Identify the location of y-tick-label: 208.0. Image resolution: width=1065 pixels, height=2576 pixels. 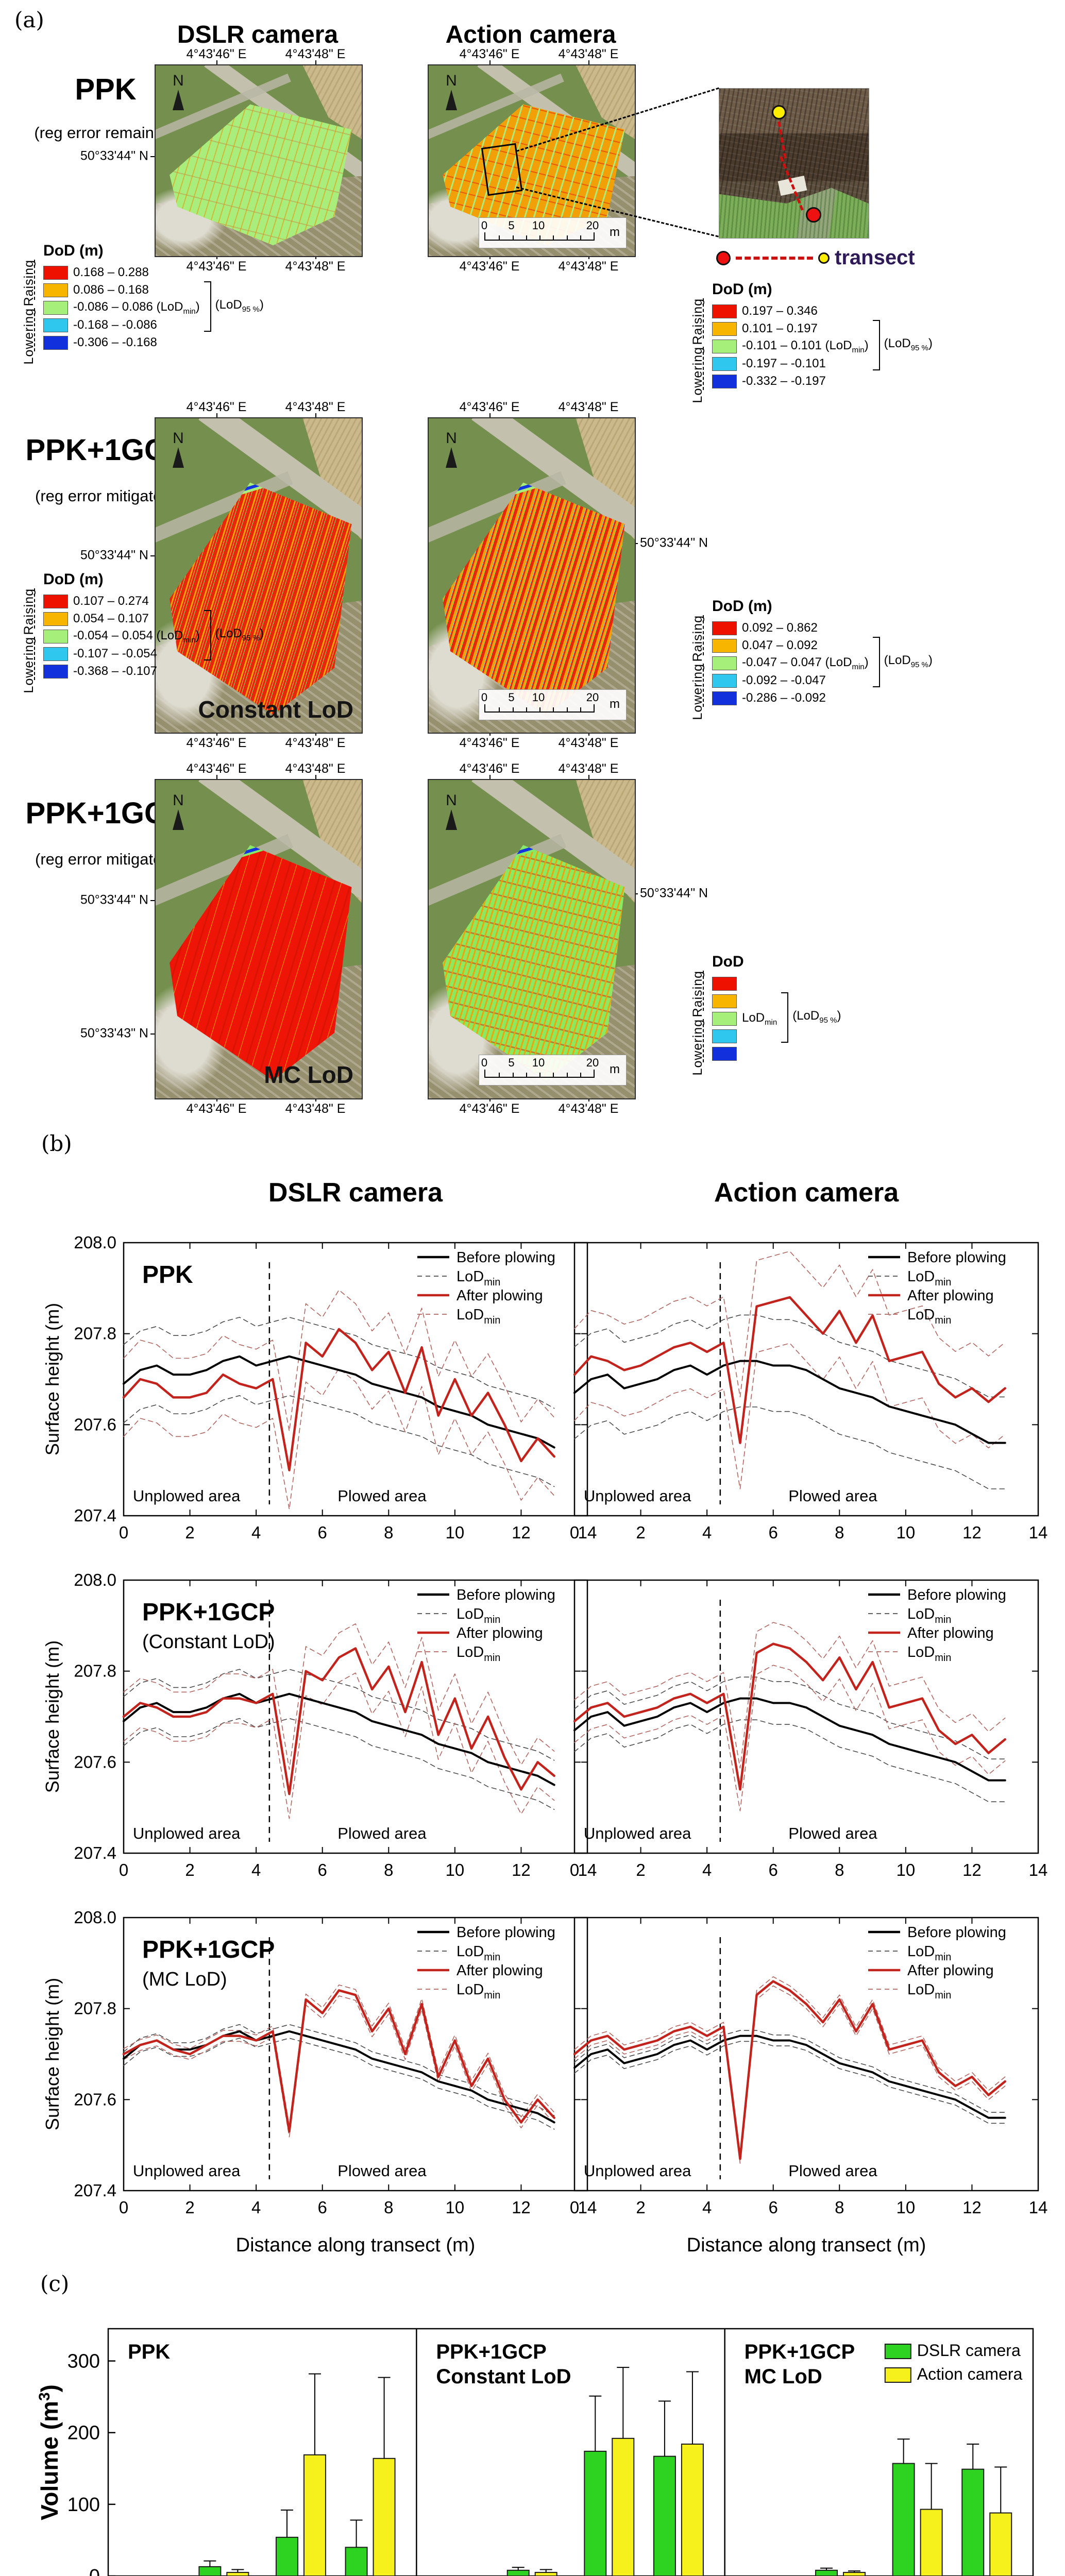
(95, 1917).